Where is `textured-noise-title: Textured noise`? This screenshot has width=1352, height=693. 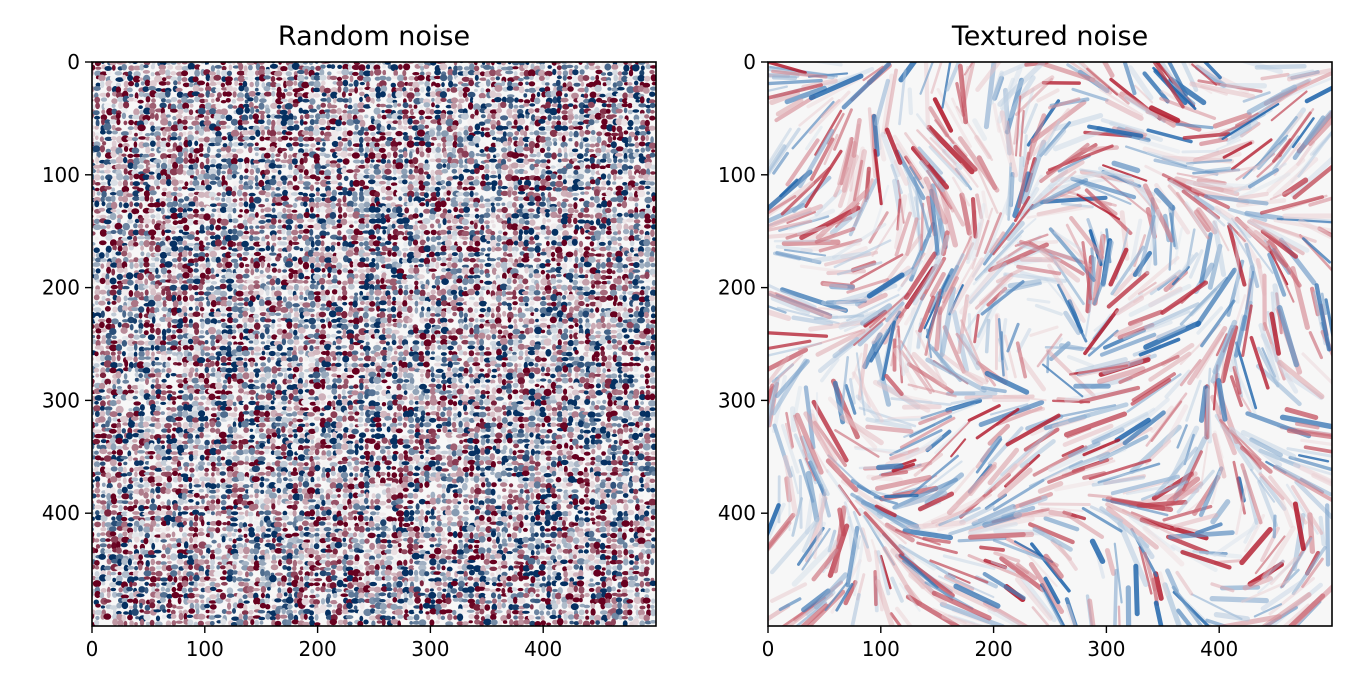
textured-noise-title: Textured noise is located at coordinates (1049, 36).